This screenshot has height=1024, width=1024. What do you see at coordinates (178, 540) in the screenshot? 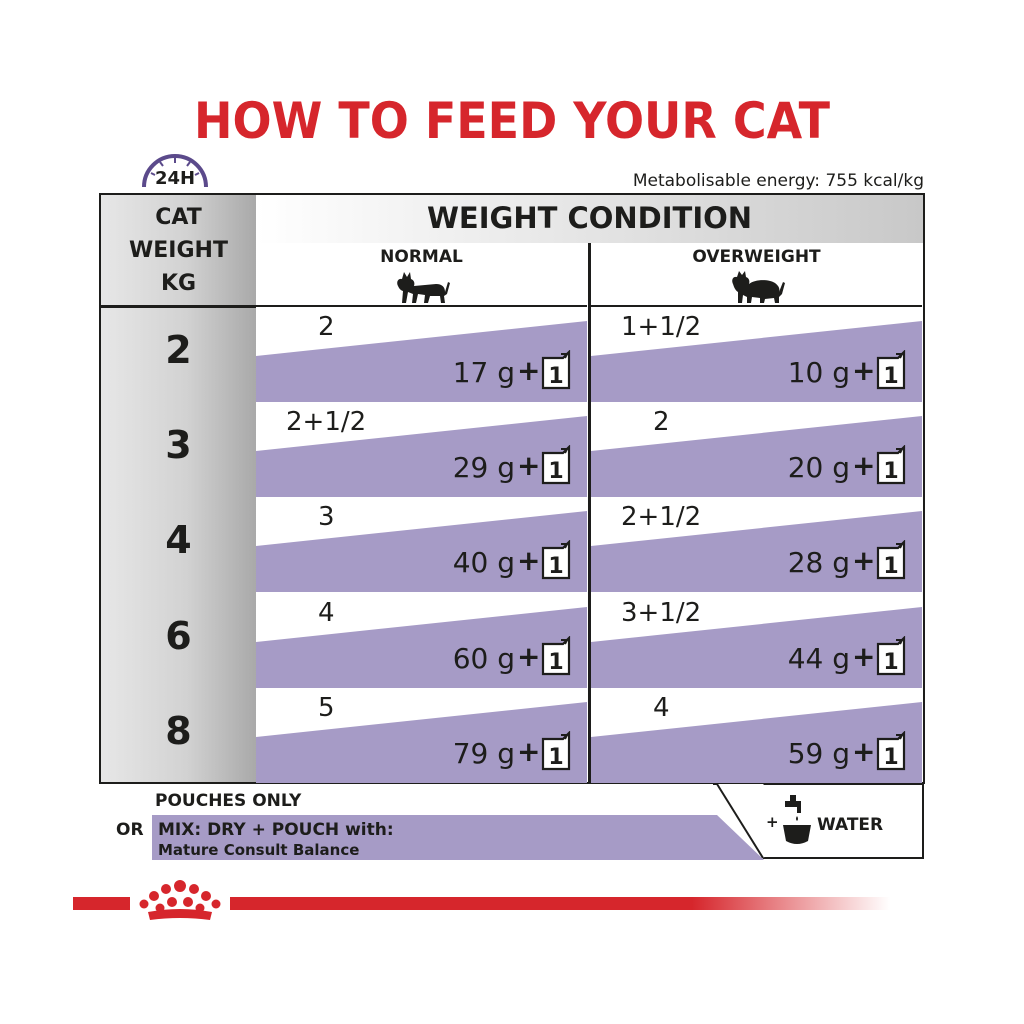
I see `cat-weight-kg: 4` at bounding box center [178, 540].